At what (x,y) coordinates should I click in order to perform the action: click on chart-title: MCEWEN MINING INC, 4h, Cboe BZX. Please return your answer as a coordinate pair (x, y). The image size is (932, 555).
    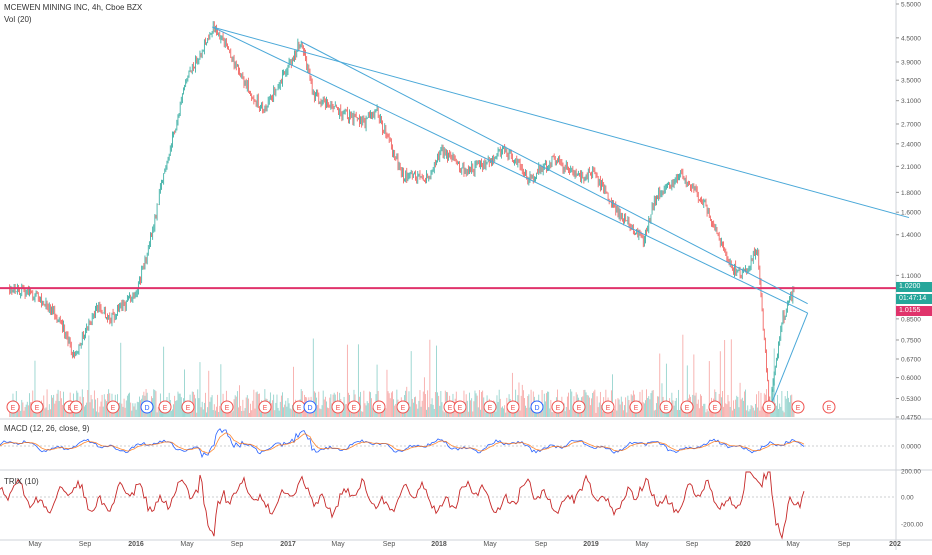
    Looking at the image, I should click on (73, 7).